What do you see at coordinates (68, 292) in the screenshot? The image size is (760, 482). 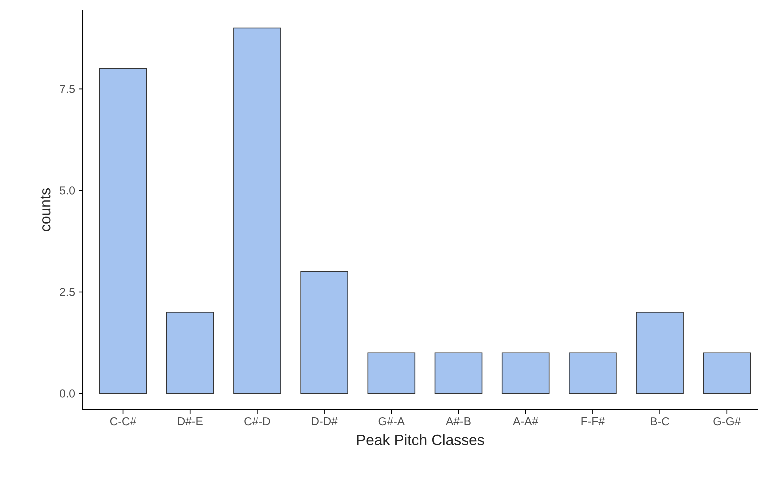 I see `y-tick-label: 2.5` at bounding box center [68, 292].